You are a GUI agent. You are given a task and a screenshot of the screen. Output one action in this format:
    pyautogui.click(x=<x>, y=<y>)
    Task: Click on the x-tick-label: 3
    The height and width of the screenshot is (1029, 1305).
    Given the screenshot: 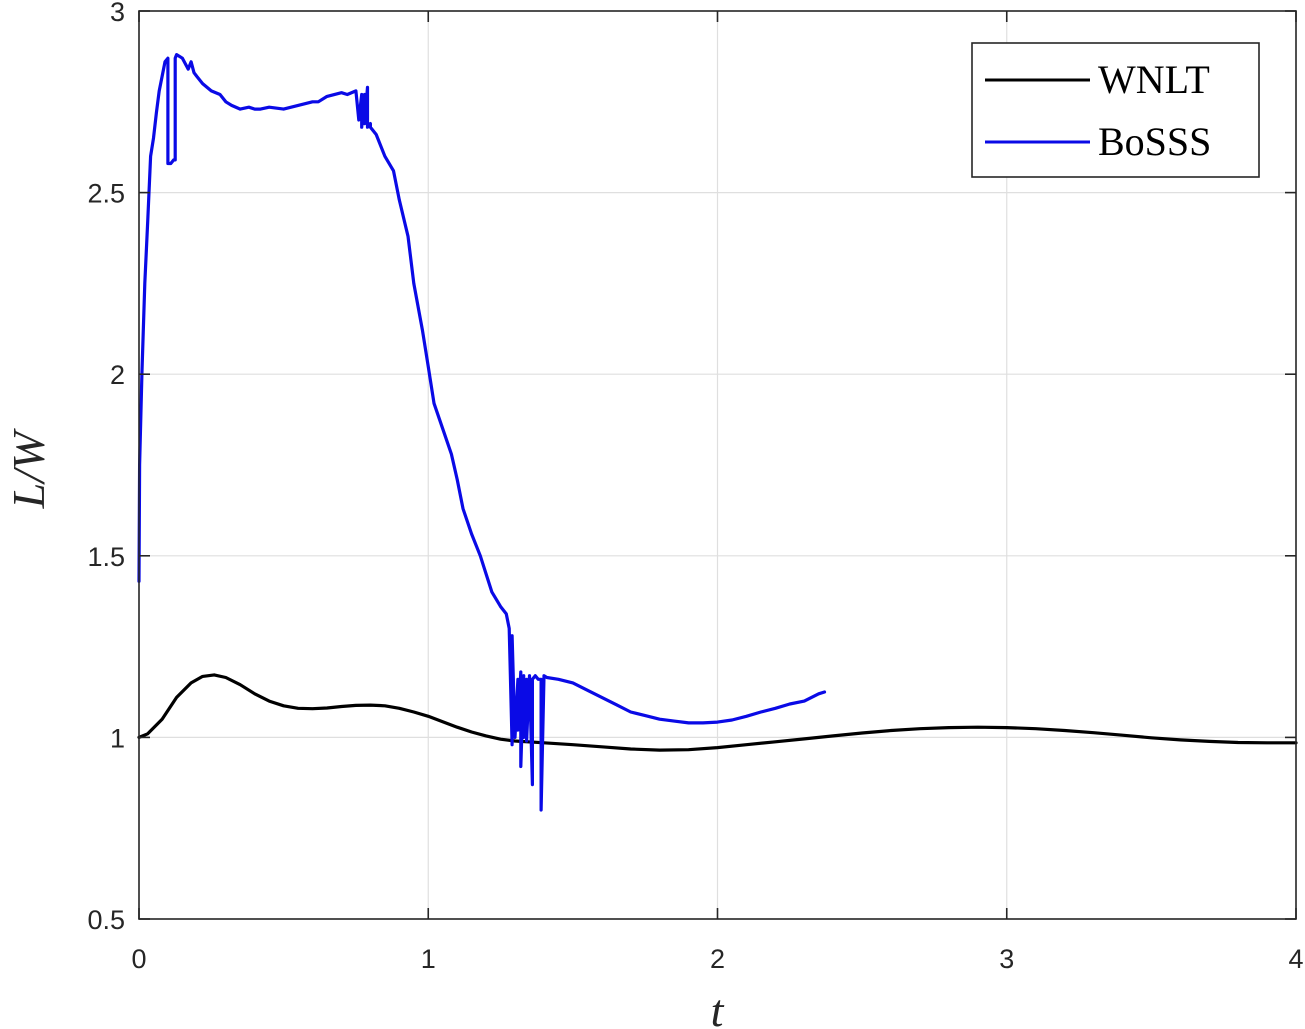 What is the action you would take?
    pyautogui.click(x=1006, y=959)
    